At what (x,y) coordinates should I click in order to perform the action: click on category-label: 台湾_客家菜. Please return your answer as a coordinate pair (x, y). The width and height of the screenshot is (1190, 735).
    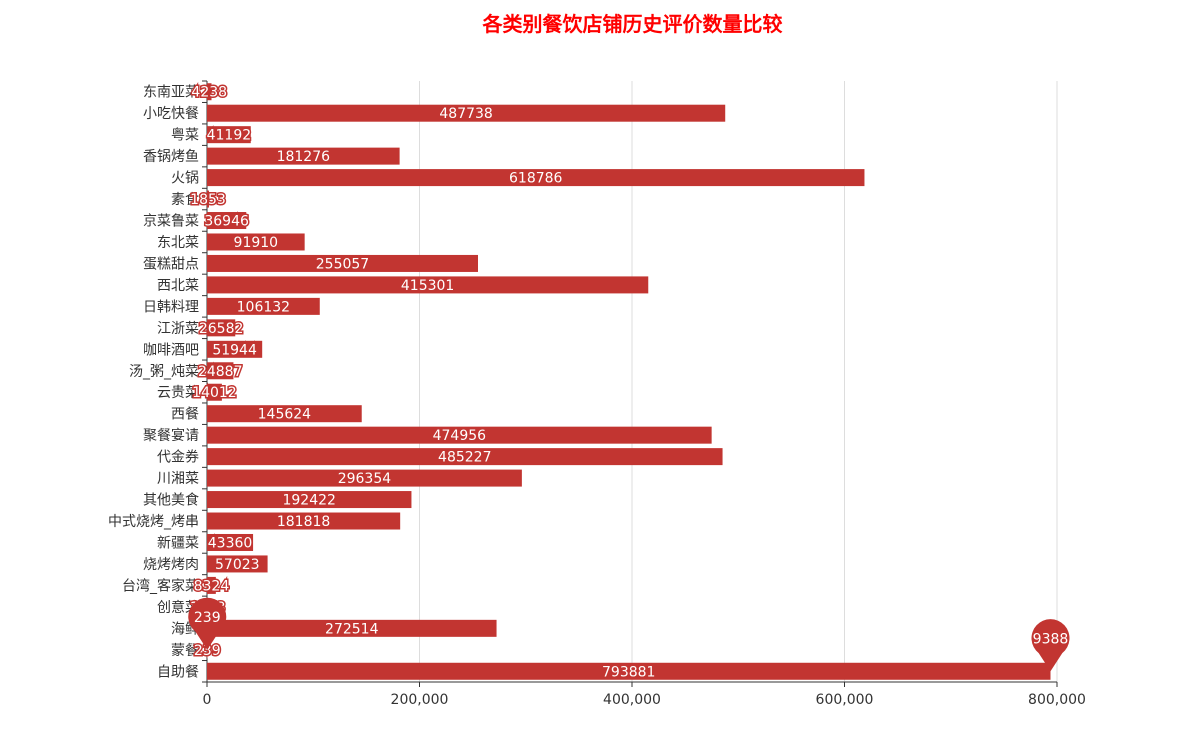
    Looking at the image, I should click on (160, 585).